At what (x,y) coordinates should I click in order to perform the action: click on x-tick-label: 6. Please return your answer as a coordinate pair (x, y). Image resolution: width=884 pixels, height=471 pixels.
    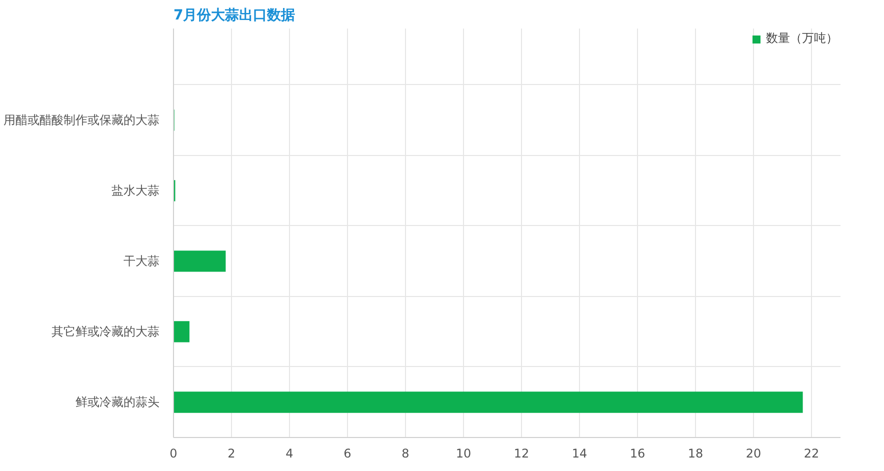
    Looking at the image, I should click on (348, 453).